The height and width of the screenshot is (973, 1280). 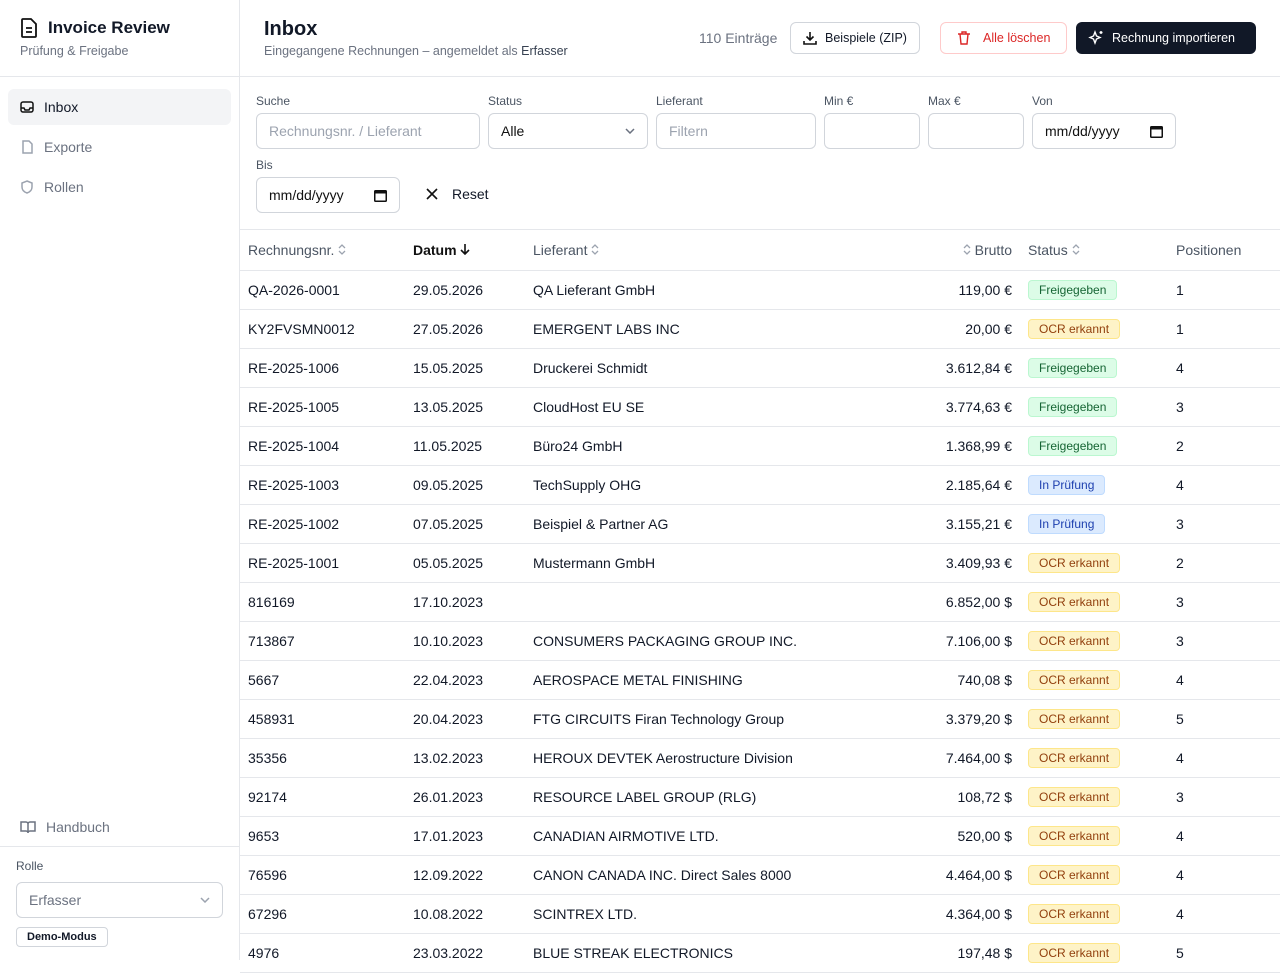 I want to click on column-header: Brutto, so click(x=952, y=250).